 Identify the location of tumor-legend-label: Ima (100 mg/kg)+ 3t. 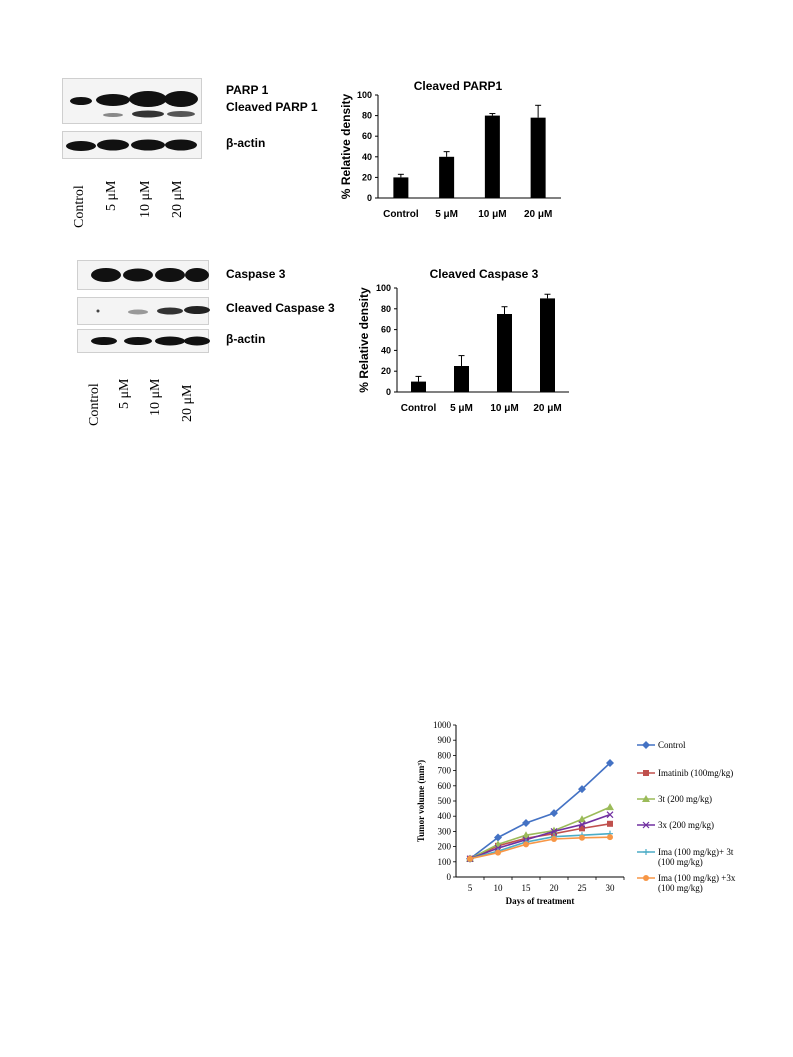
(696, 852).